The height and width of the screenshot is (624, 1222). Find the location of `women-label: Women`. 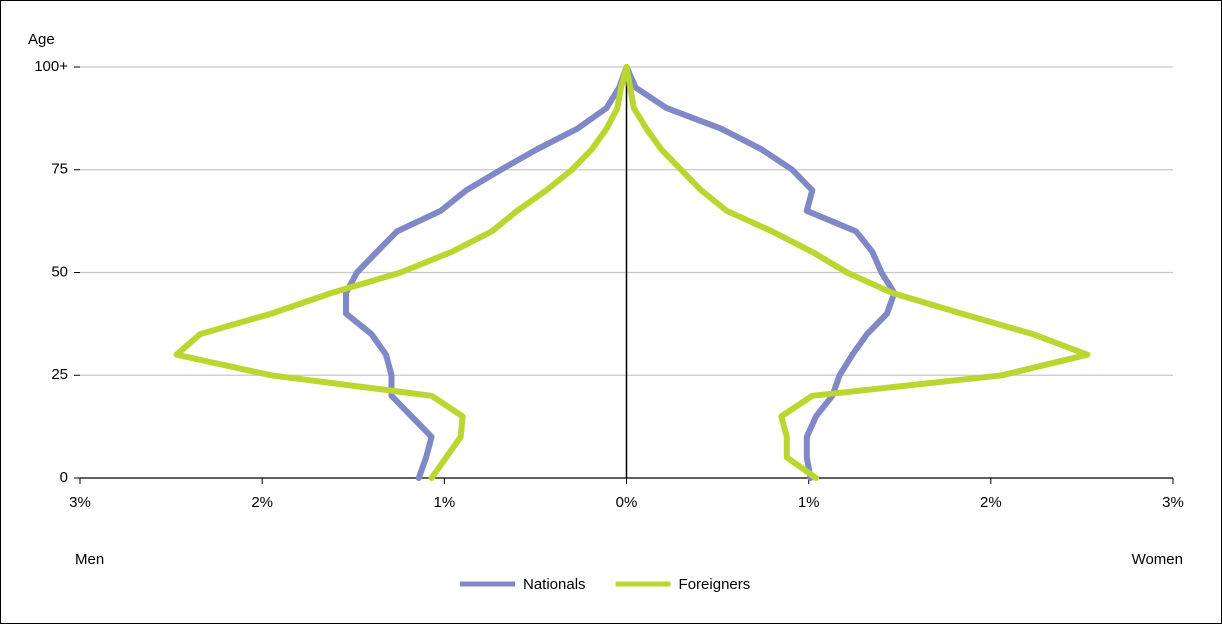

women-label: Women is located at coordinates (1157, 559).